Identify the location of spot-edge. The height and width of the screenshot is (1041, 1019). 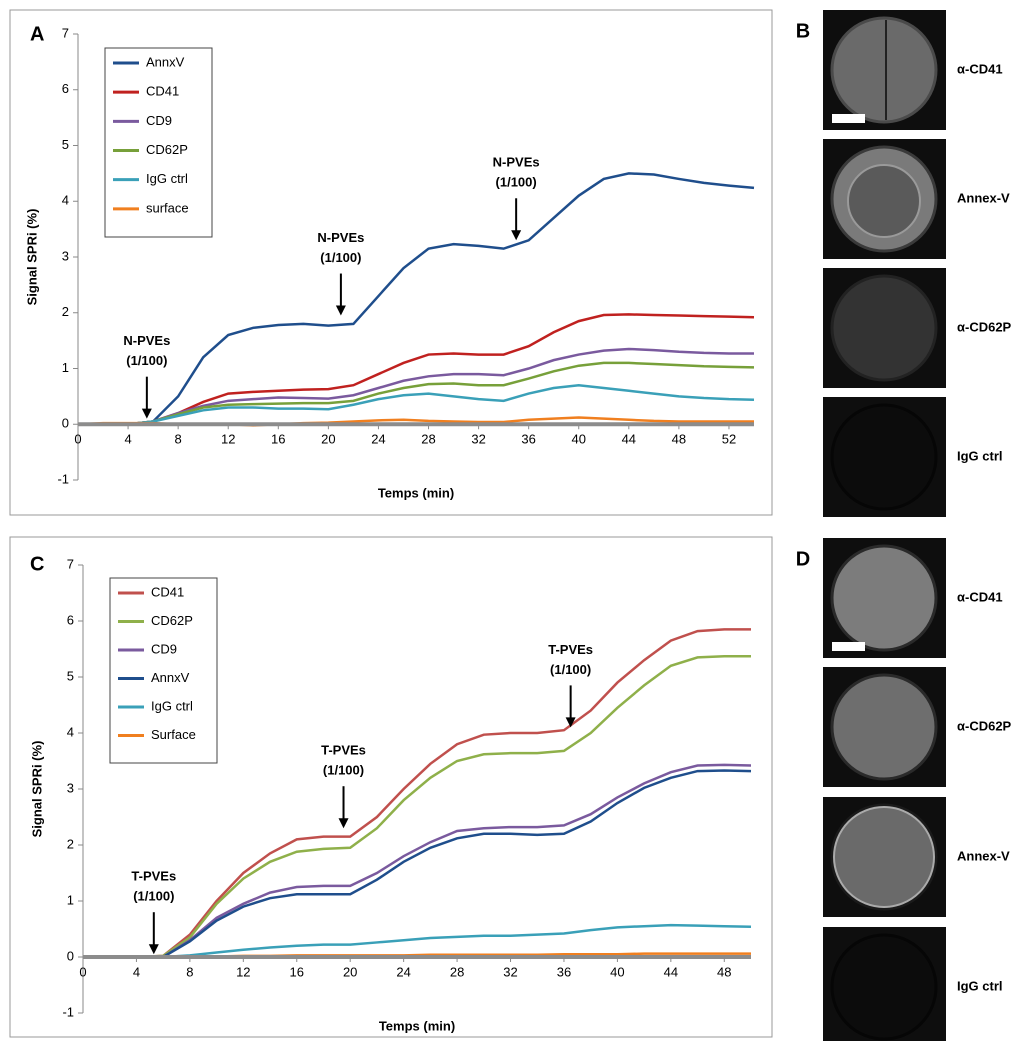
(884, 857).